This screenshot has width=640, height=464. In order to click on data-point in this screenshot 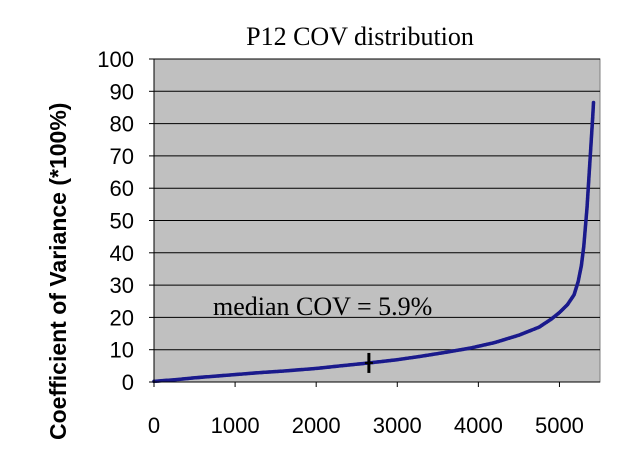, I will do `click(593, 102)`.